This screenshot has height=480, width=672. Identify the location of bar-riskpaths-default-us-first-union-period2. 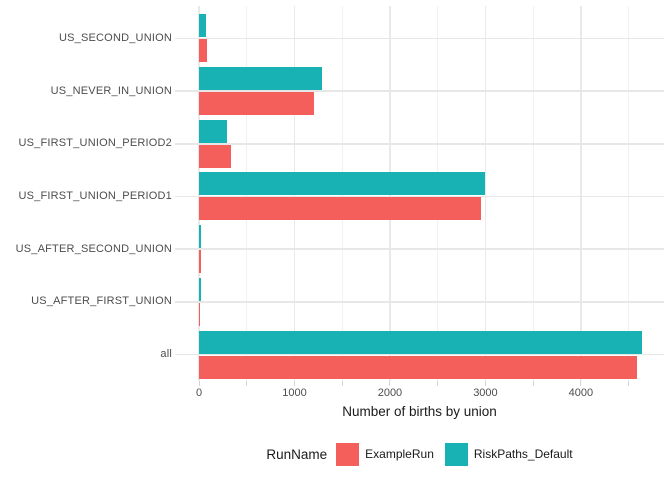
(213, 131).